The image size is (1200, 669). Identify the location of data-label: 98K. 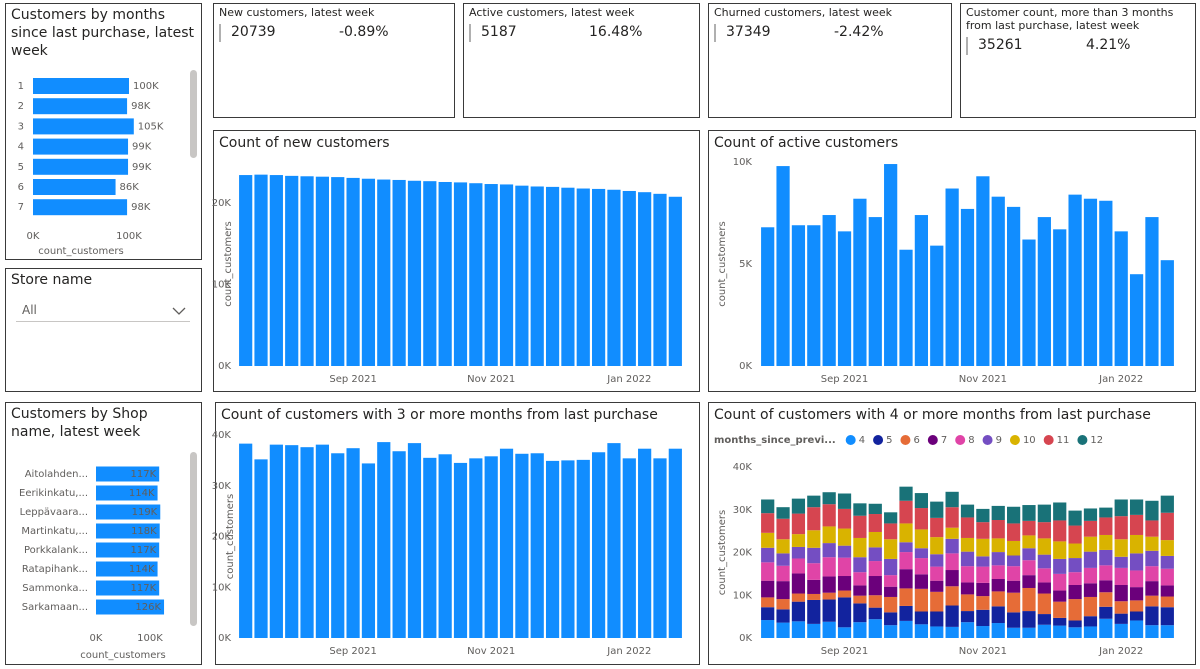
(141, 106).